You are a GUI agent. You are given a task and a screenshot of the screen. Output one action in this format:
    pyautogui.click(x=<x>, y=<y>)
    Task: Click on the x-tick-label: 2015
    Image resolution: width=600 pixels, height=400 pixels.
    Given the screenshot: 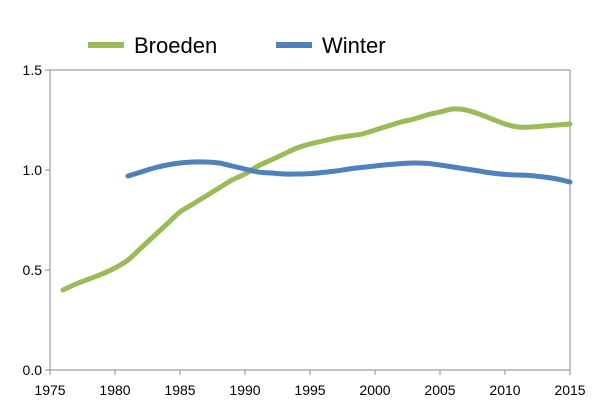 What is the action you would take?
    pyautogui.click(x=569, y=390)
    